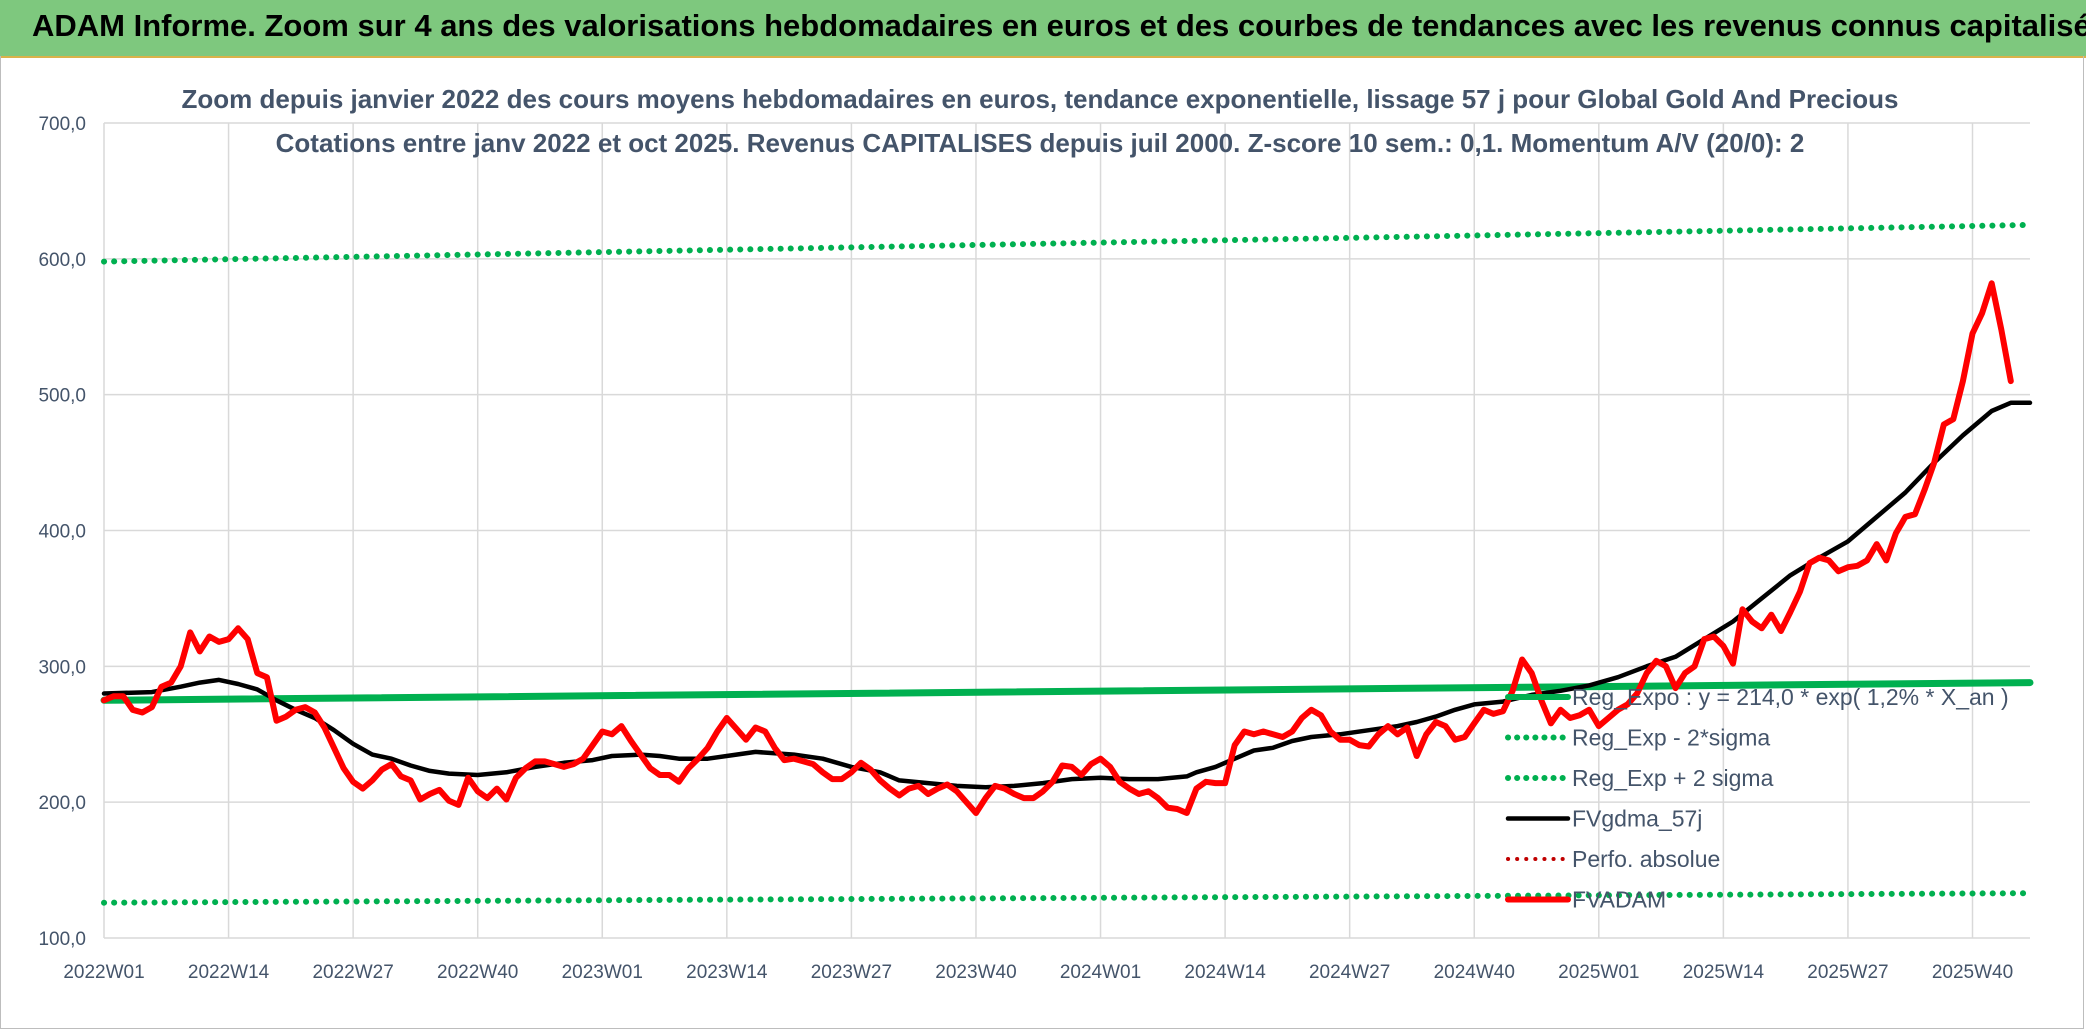 This screenshot has width=2086, height=1031. Describe the element at coordinates (477, 972) in the screenshot. I see `x-tick-label: 2022W40` at that location.